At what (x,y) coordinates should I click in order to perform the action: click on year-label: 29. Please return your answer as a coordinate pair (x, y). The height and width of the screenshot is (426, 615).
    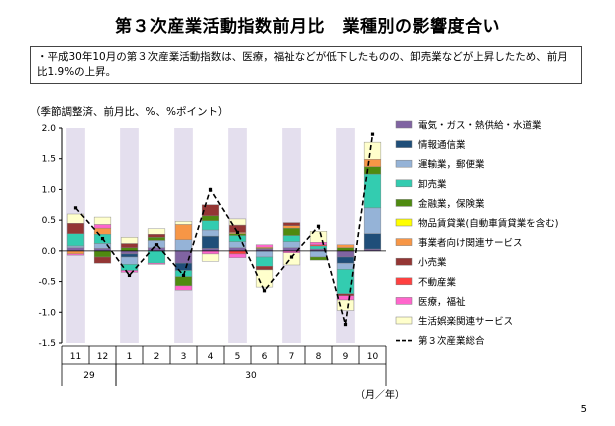
    Looking at the image, I should click on (89, 376).